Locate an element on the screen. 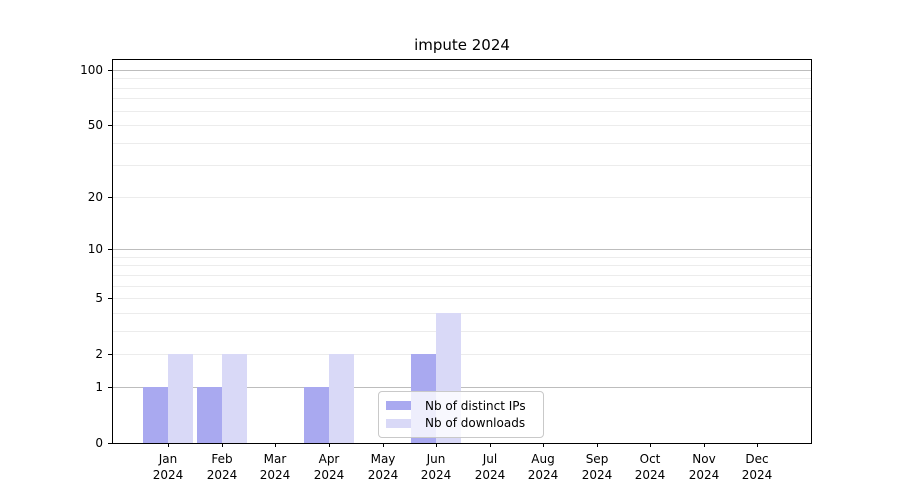  x-tick-month: Jun is located at coordinates (436, 459).